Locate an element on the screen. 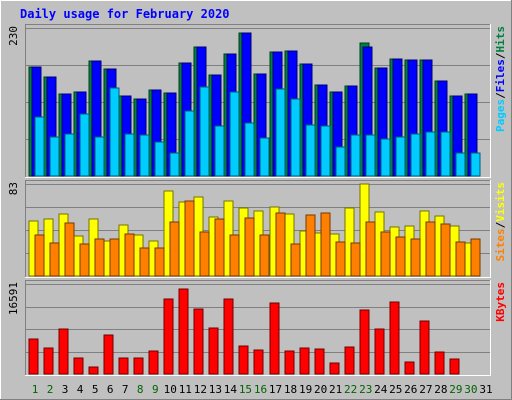  x-tick-label: 18 is located at coordinates (290, 389).